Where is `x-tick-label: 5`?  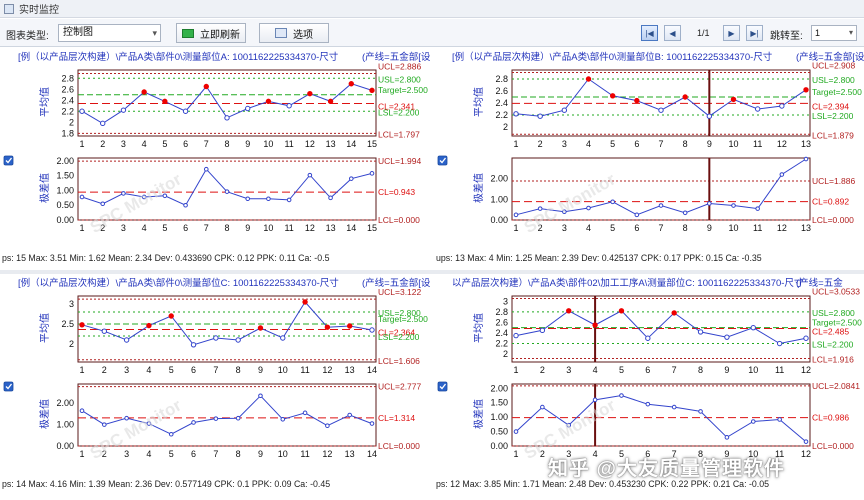
x-tick-label: 5 is located at coordinates (171, 454).